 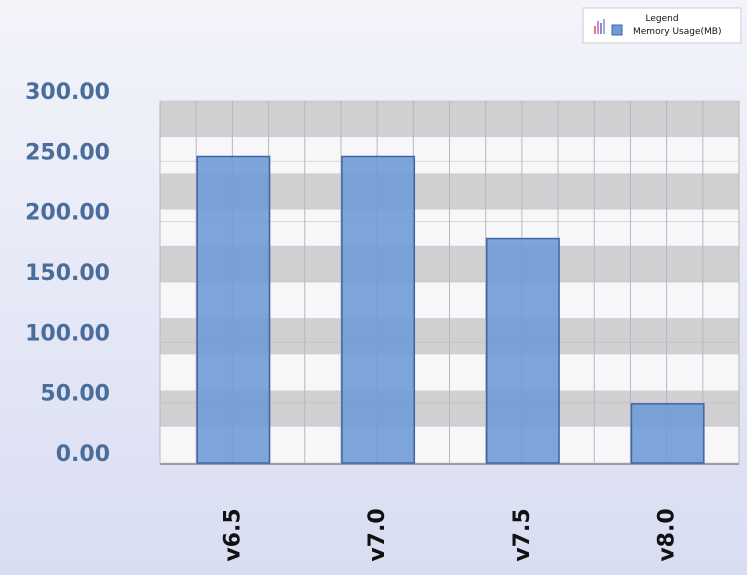 What do you see at coordinates (67, 213) in the screenshot?
I see `y-tick-label: 200.00` at bounding box center [67, 213].